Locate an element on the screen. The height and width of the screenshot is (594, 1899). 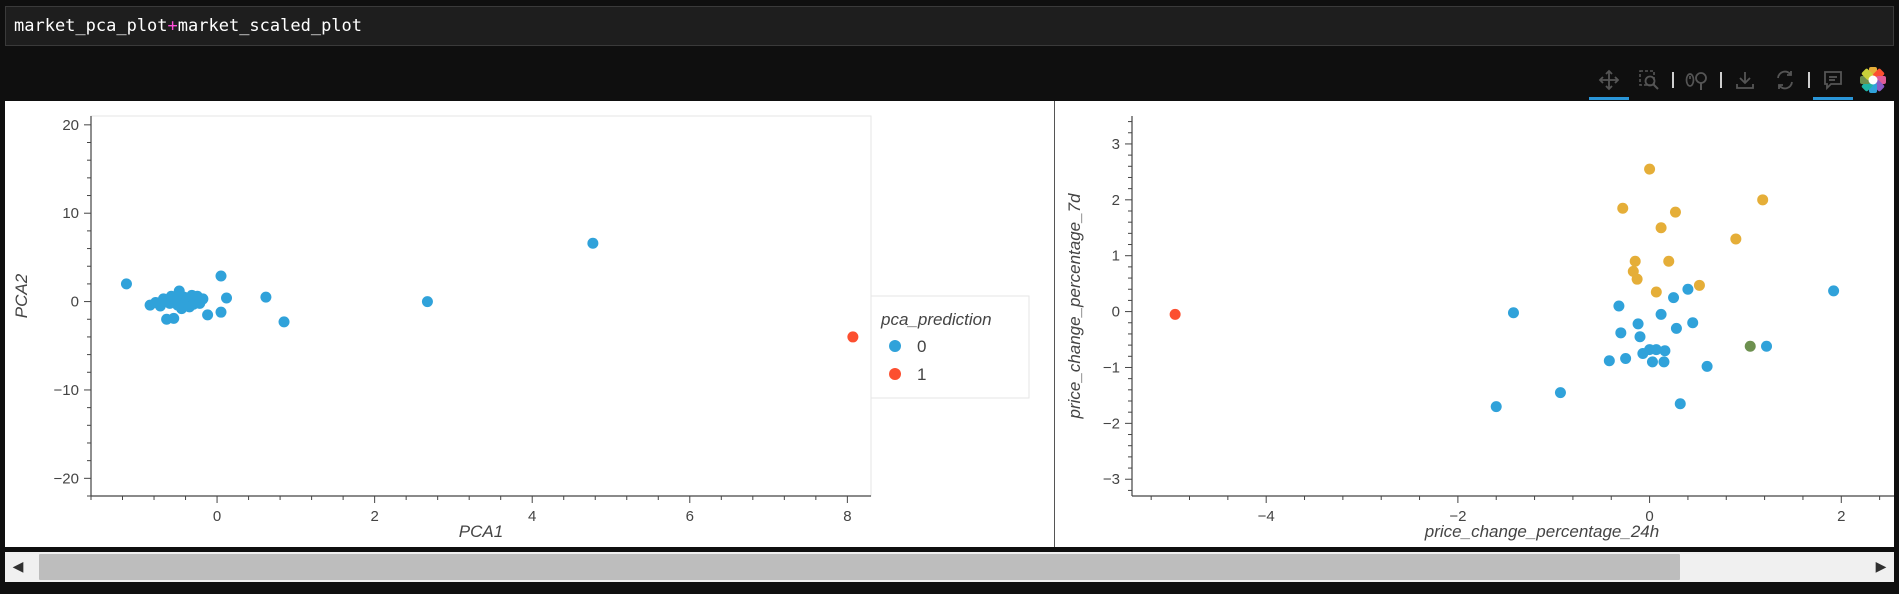
save-icon is located at coordinates (1745, 80).